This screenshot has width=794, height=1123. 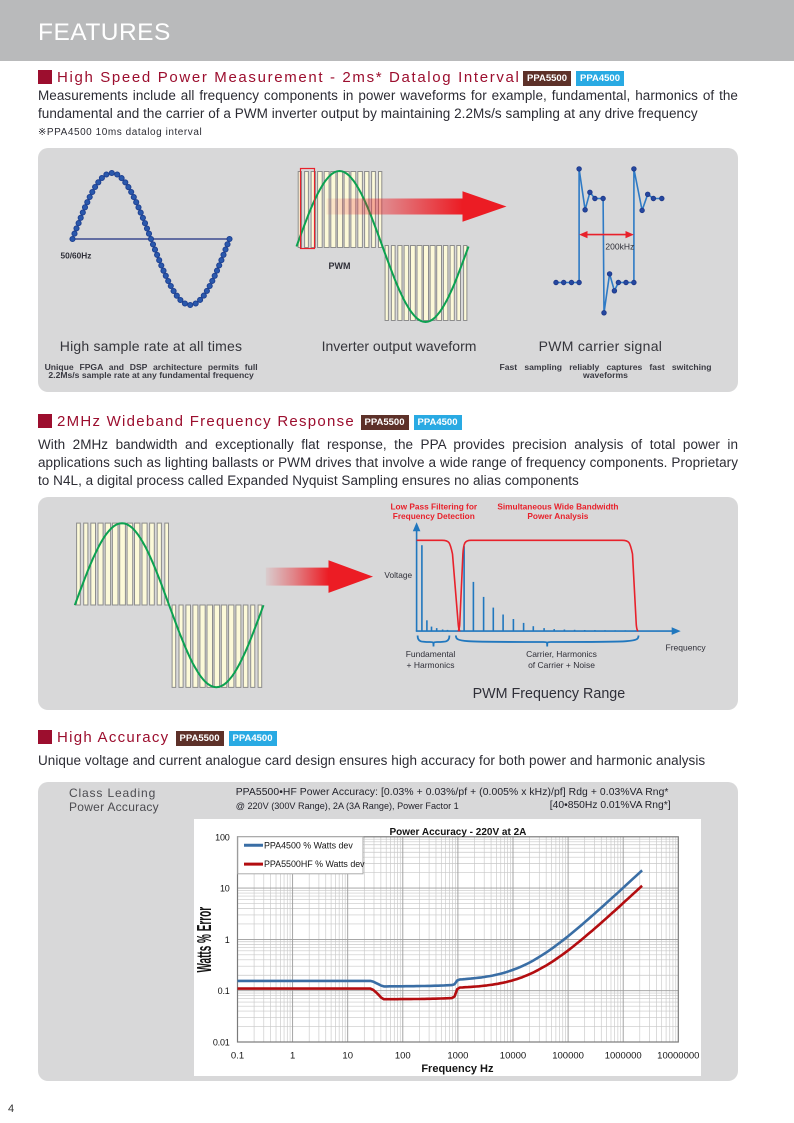 What do you see at coordinates (513, 1056) in the screenshot?
I see `svg-text: 10000` at bounding box center [513, 1056].